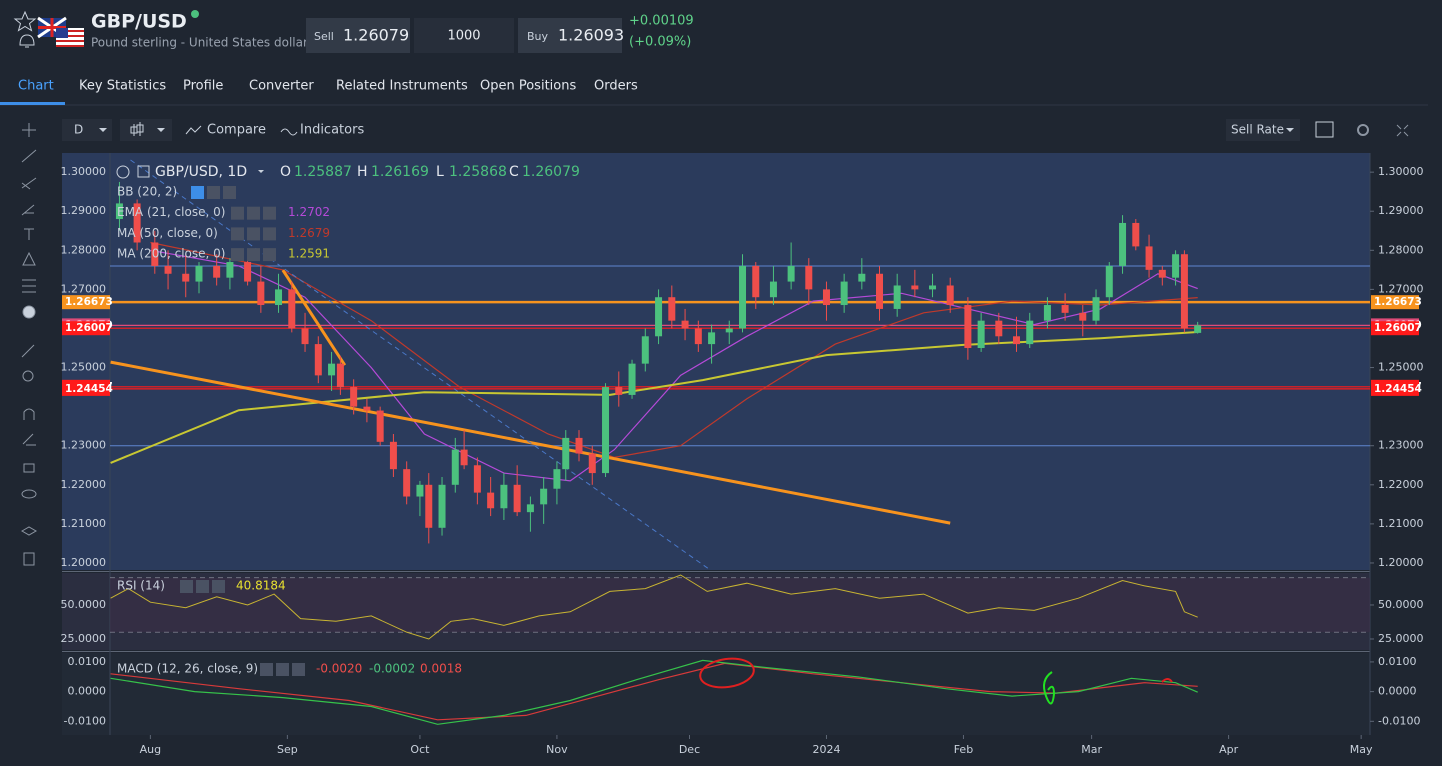  What do you see at coordinates (28, 351) in the screenshot?
I see `ruler-tool` at bounding box center [28, 351].